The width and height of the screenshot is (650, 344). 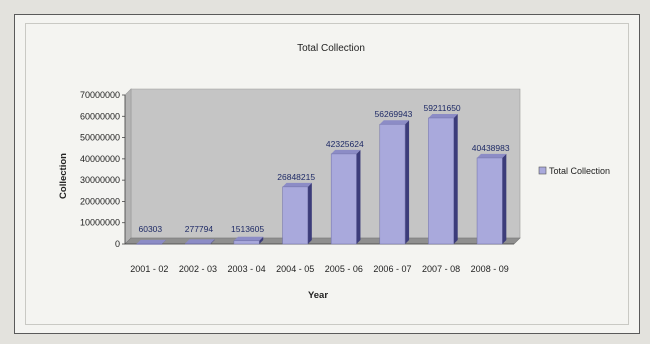 I want to click on data-label: 59211650, so click(x=441, y=108).